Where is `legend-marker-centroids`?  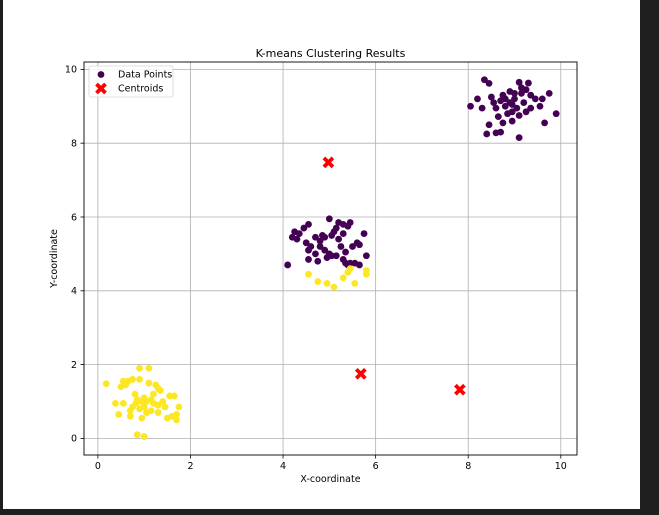
legend-marker-centroids is located at coordinates (101, 88).